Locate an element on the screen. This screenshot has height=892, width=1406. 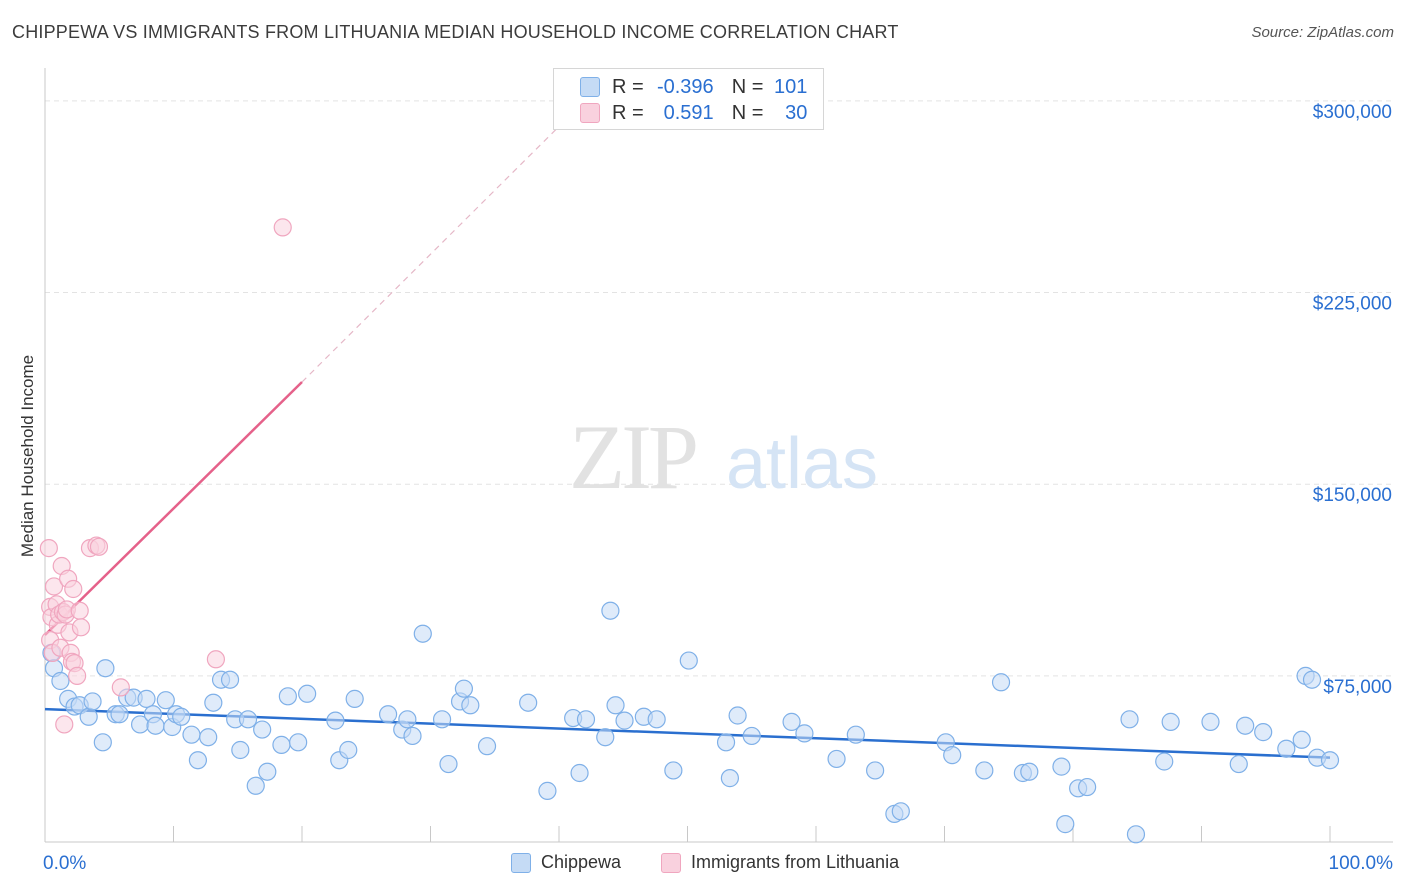
legend-item-chippewa: Chippewa is located at coordinates (566, 862).